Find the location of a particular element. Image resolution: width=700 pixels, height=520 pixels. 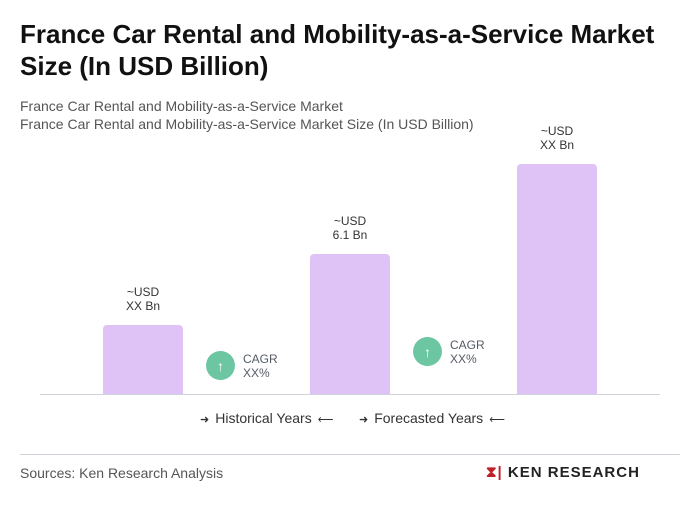

logo-mark-icon: ⧗| is located at coordinates (494, 472).